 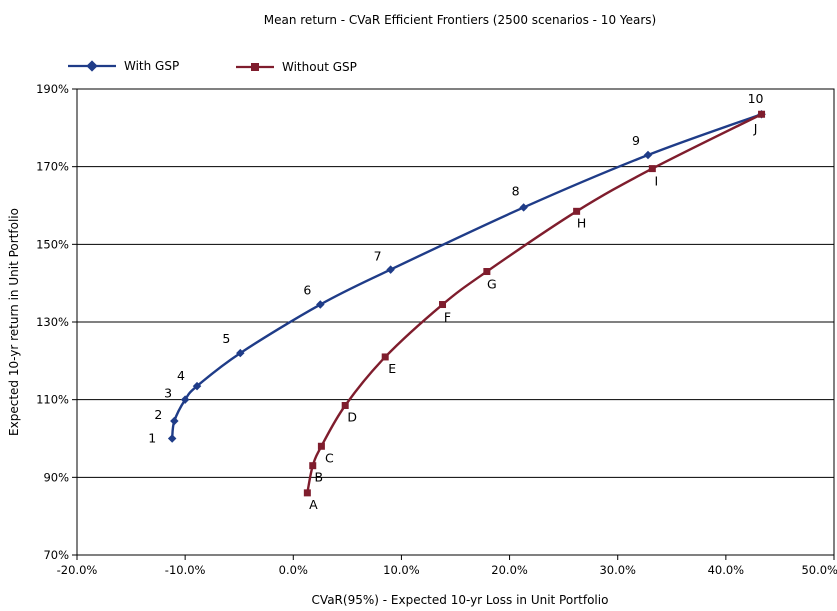 I want to click on point-label-with-gsp: 3, so click(x=168, y=393).